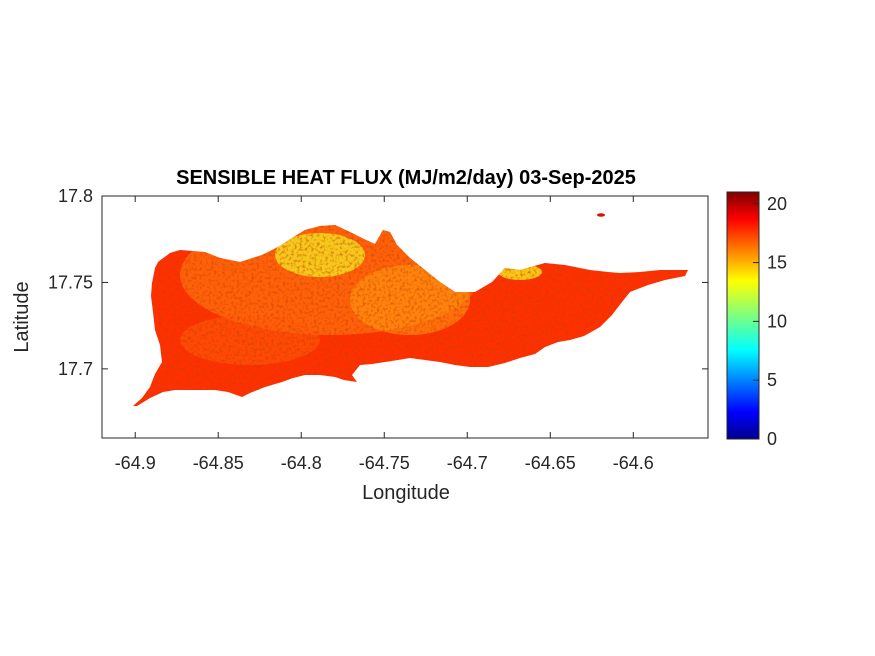  What do you see at coordinates (777, 263) in the screenshot?
I see `colorbar-tick-label: 15` at bounding box center [777, 263].